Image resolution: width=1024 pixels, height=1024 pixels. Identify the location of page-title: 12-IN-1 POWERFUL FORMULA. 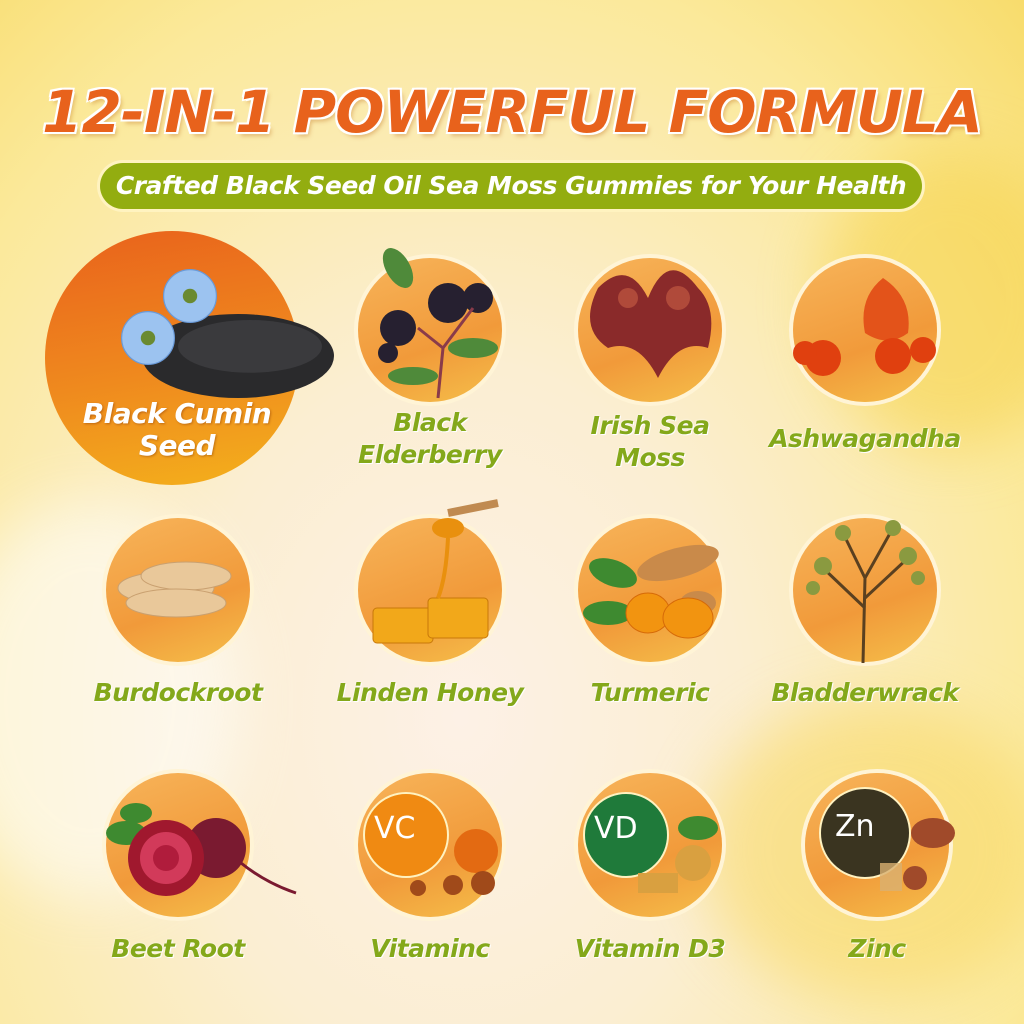
(512, 112).